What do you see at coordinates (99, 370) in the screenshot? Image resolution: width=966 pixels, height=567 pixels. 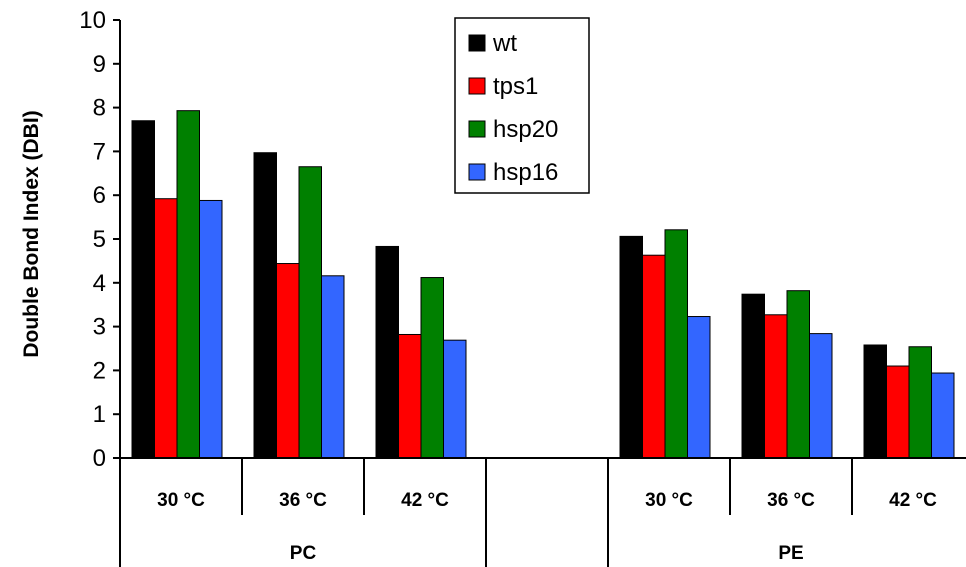 I see `y-tick-label: 2` at bounding box center [99, 370].